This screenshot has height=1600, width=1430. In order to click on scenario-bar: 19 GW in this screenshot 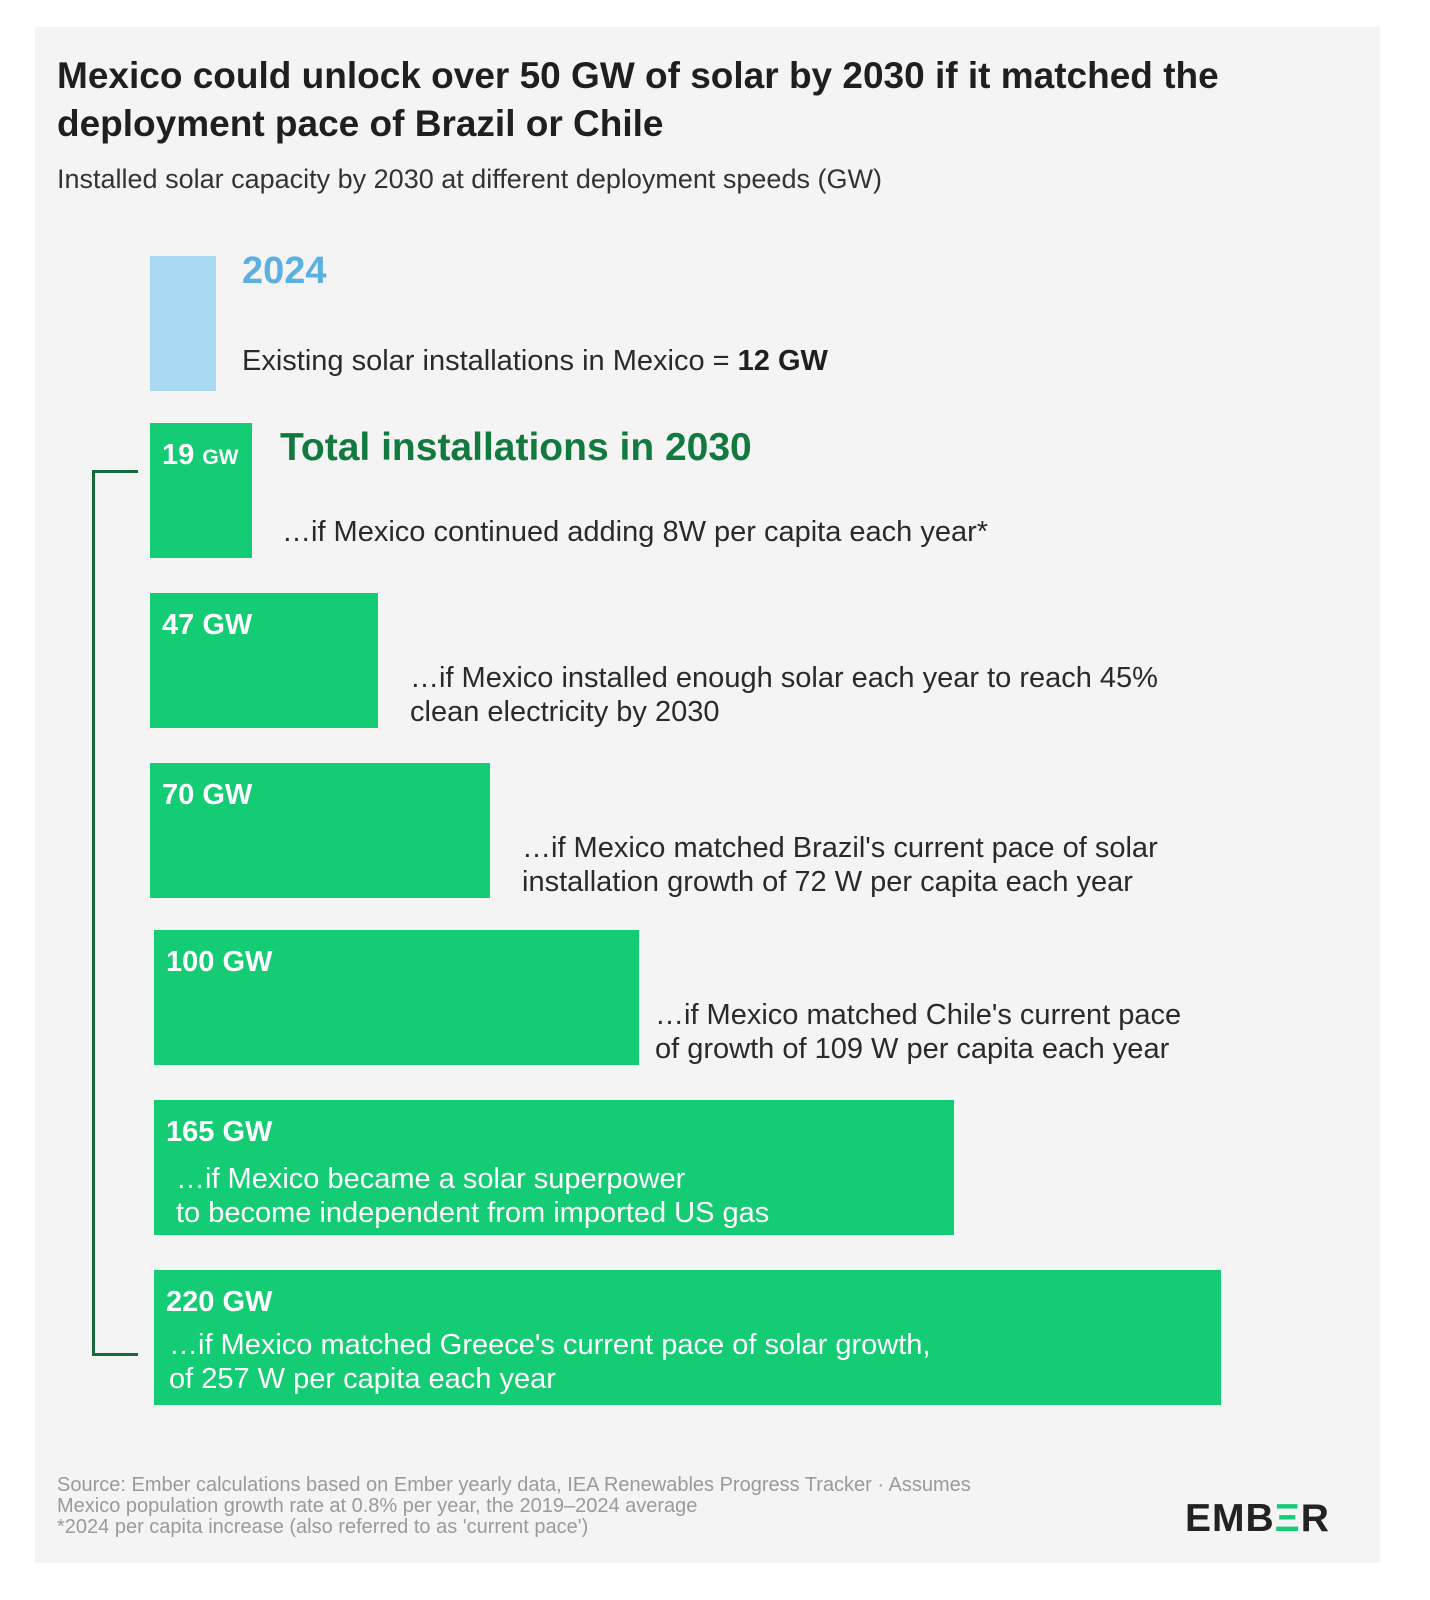, I will do `click(201, 490)`.